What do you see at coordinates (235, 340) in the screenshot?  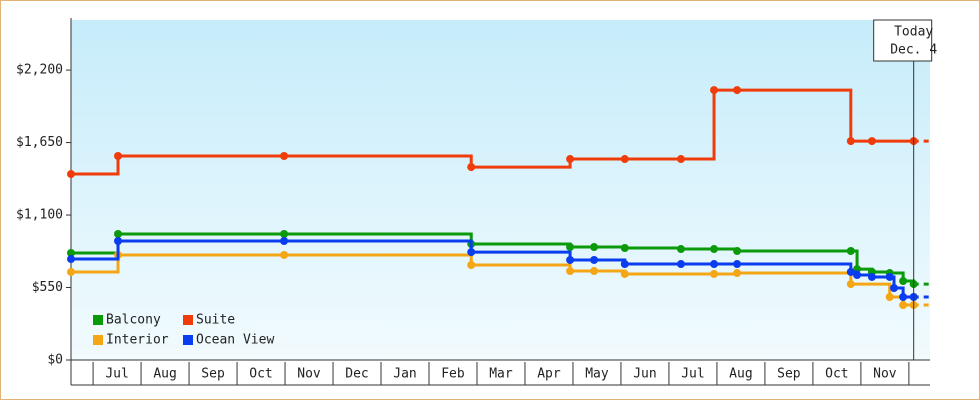 I see `legend-label: Ocean View` at bounding box center [235, 340].